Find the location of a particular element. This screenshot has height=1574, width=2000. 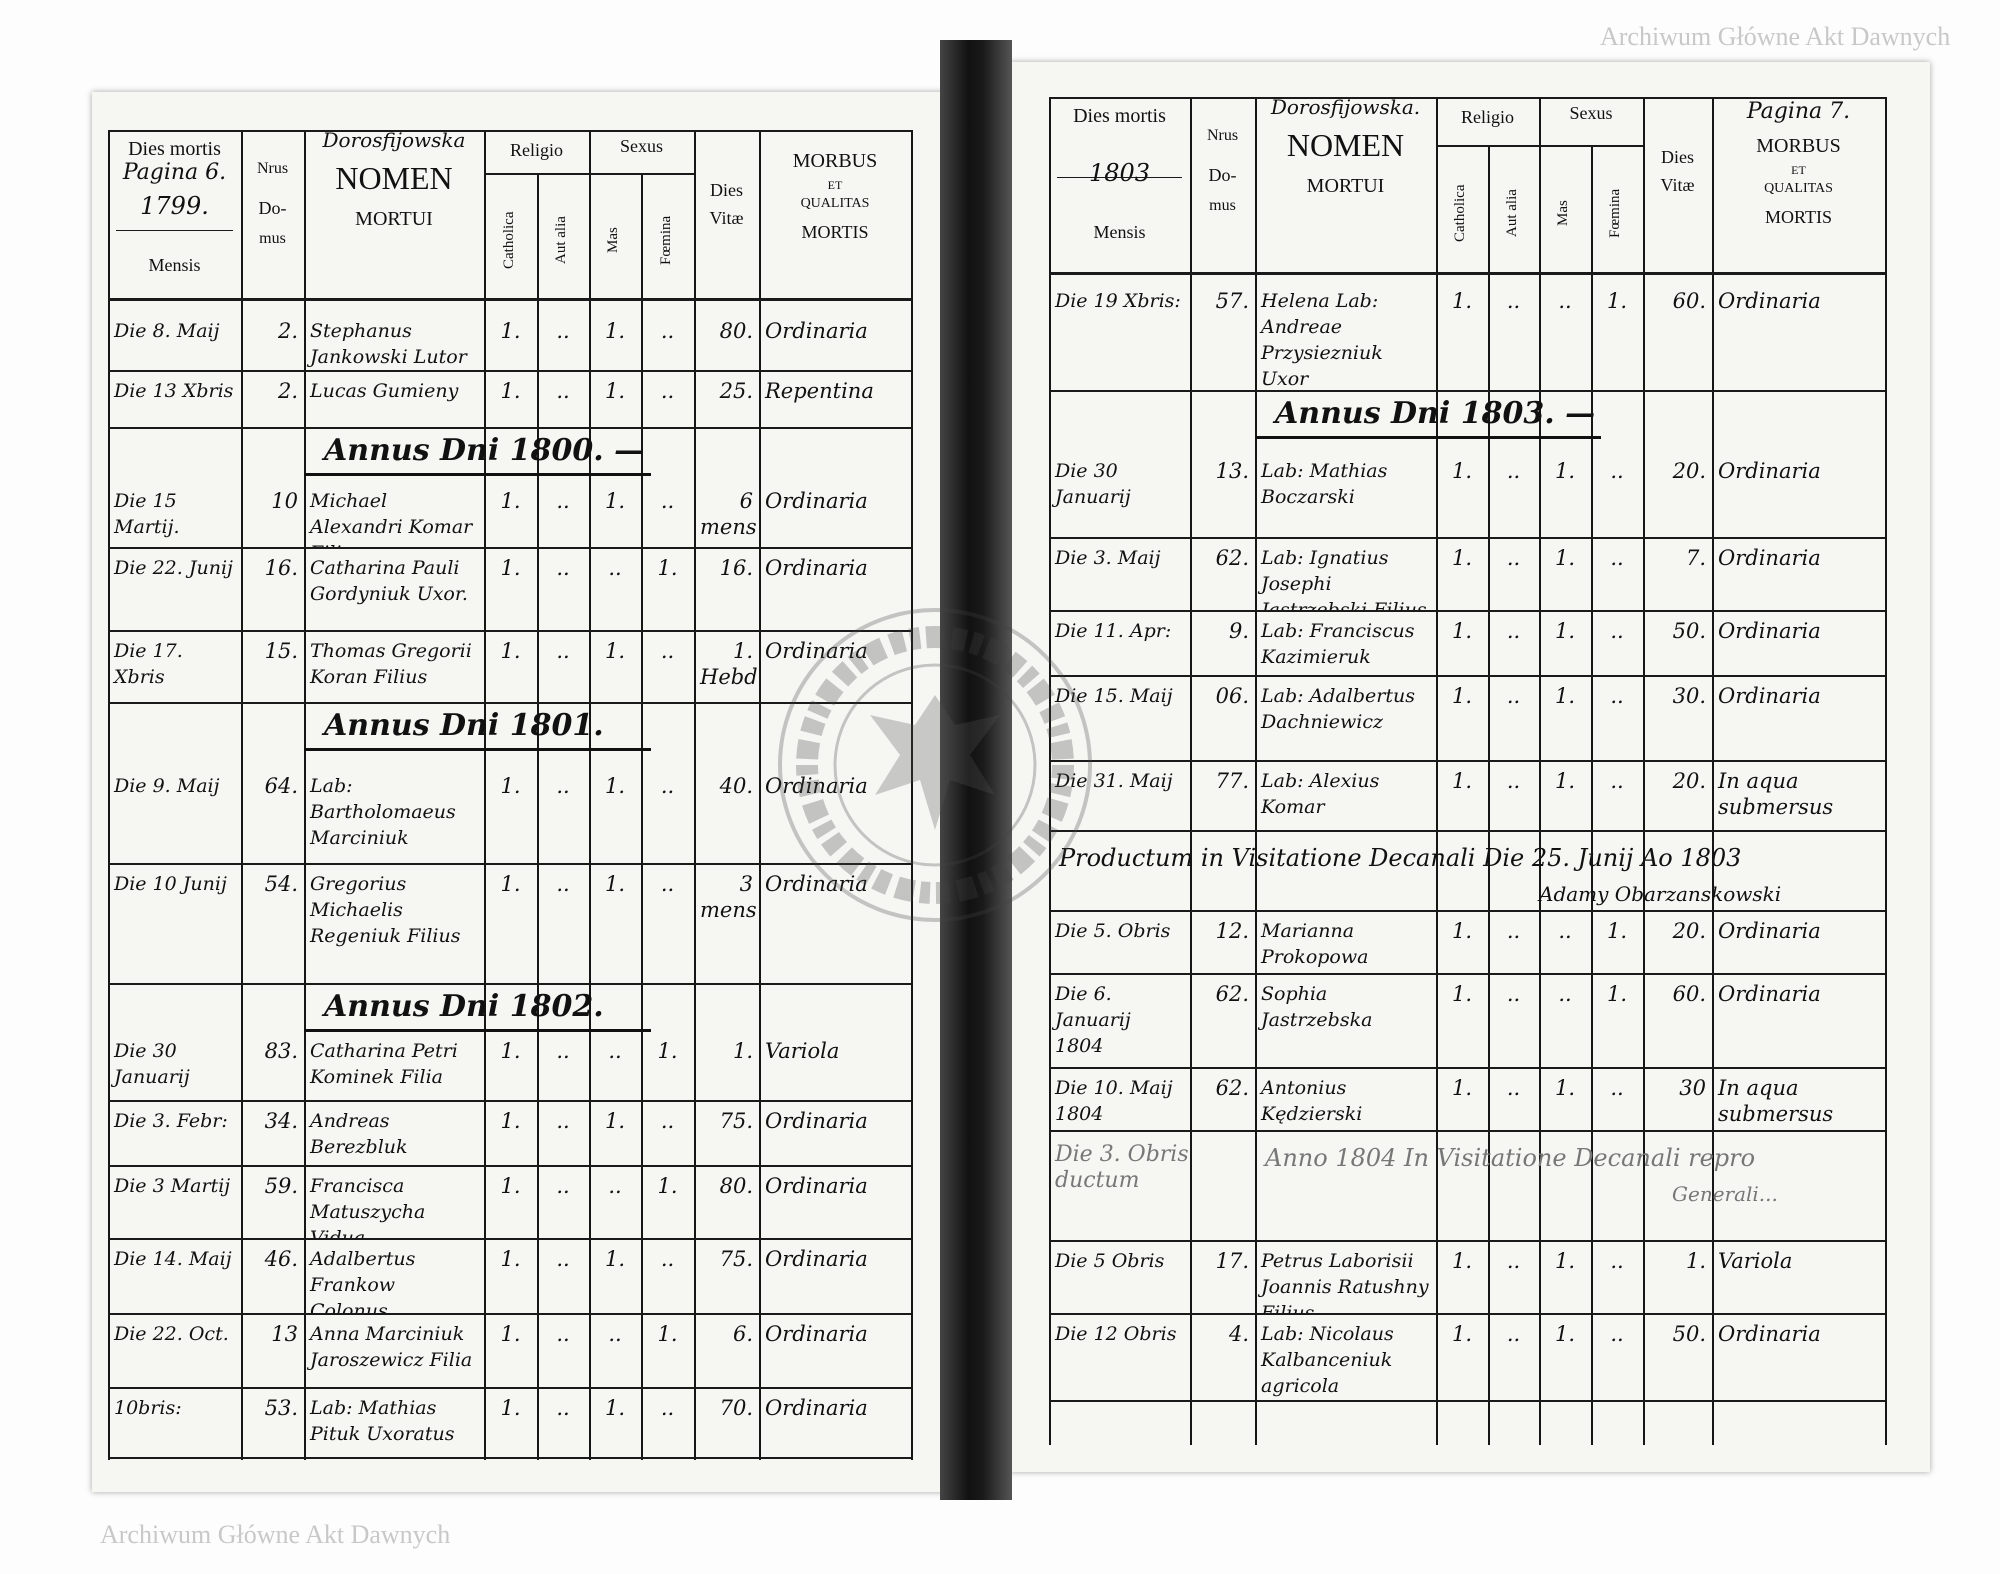

cell-vitae: 16. is located at coordinates (736, 568).